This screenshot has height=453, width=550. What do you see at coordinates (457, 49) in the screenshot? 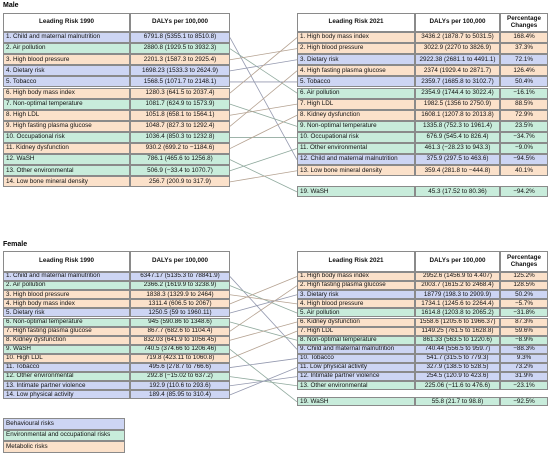
I see `dalys-value: 3022.9 (2270 to 3826.9)` at bounding box center [457, 49].